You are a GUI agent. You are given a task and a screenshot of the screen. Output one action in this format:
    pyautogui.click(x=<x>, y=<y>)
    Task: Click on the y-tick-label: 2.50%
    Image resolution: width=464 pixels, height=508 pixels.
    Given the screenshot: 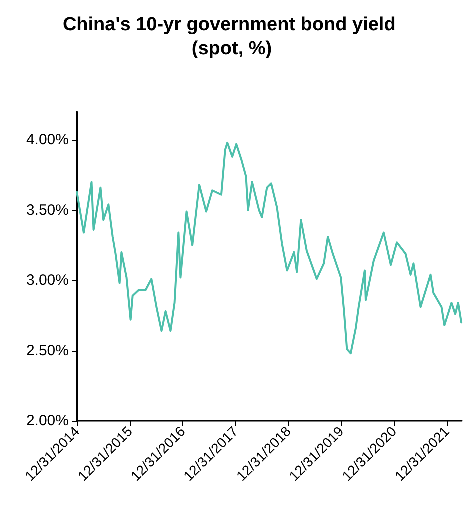 What is the action you would take?
    pyautogui.click(x=47, y=351)
    